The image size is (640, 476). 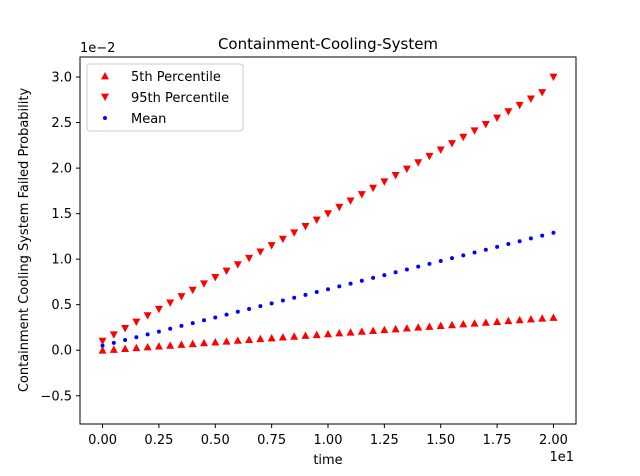 What do you see at coordinates (158, 440) in the screenshot?
I see `x-tick-label: 0.25` at bounding box center [158, 440].